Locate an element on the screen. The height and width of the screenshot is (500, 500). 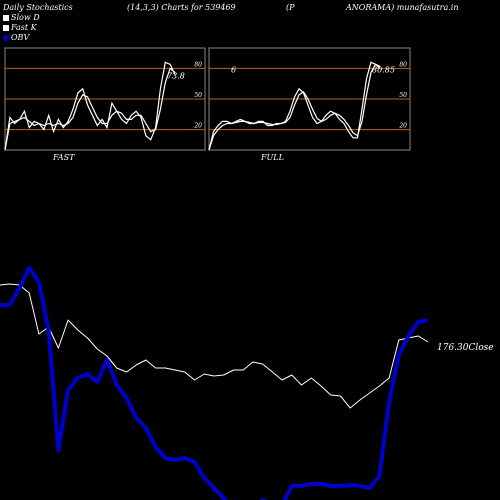
full-ytick-80: 80 is located at coordinates (403, 64).